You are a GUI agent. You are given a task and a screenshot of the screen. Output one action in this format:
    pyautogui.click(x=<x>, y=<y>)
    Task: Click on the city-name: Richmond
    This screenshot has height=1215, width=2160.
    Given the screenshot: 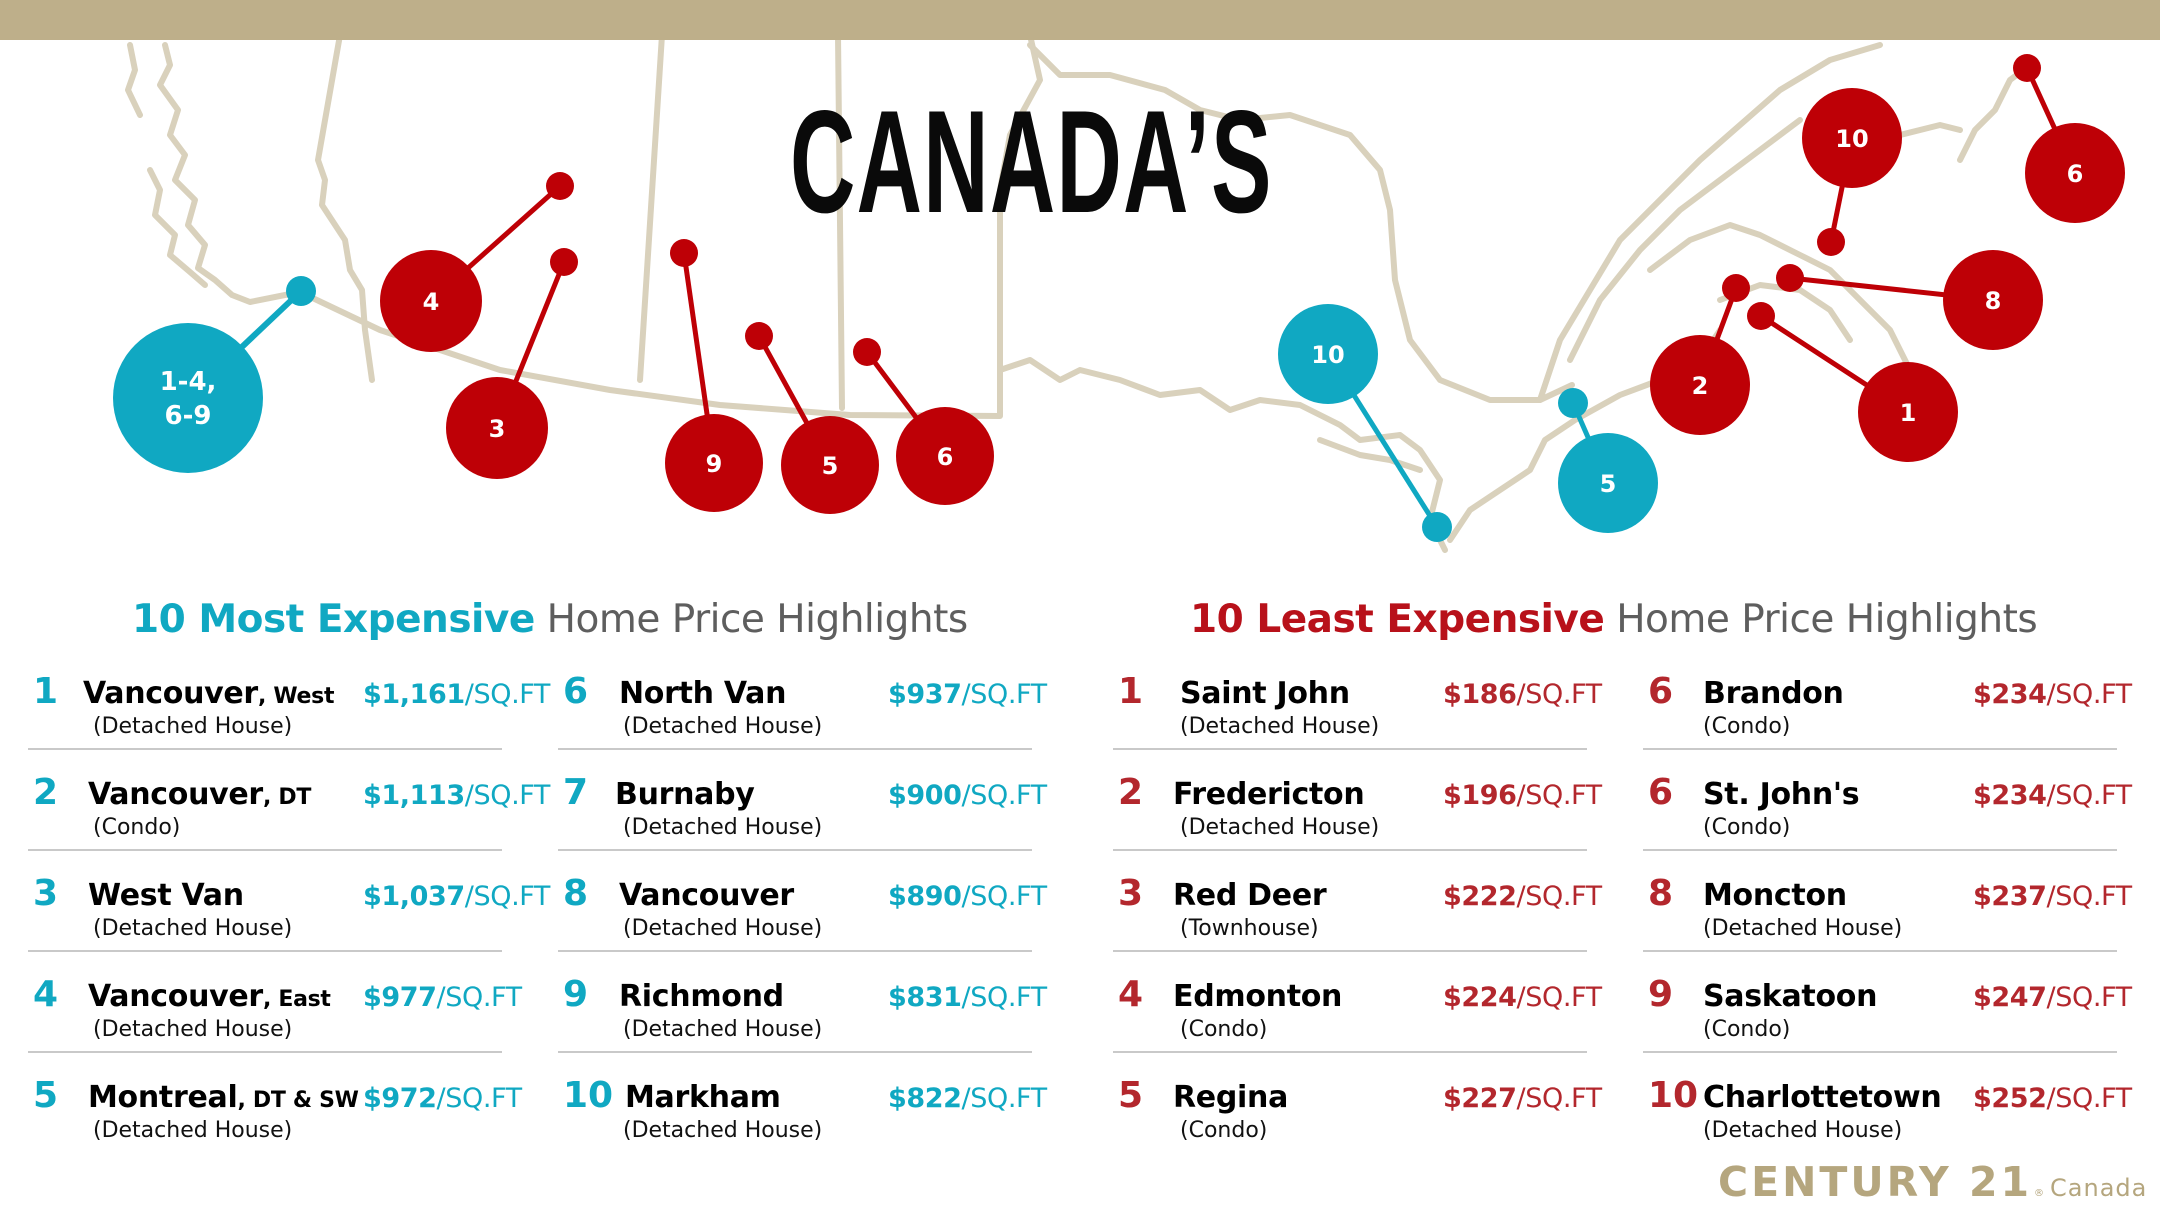 What is the action you would take?
    pyautogui.click(x=701, y=996)
    